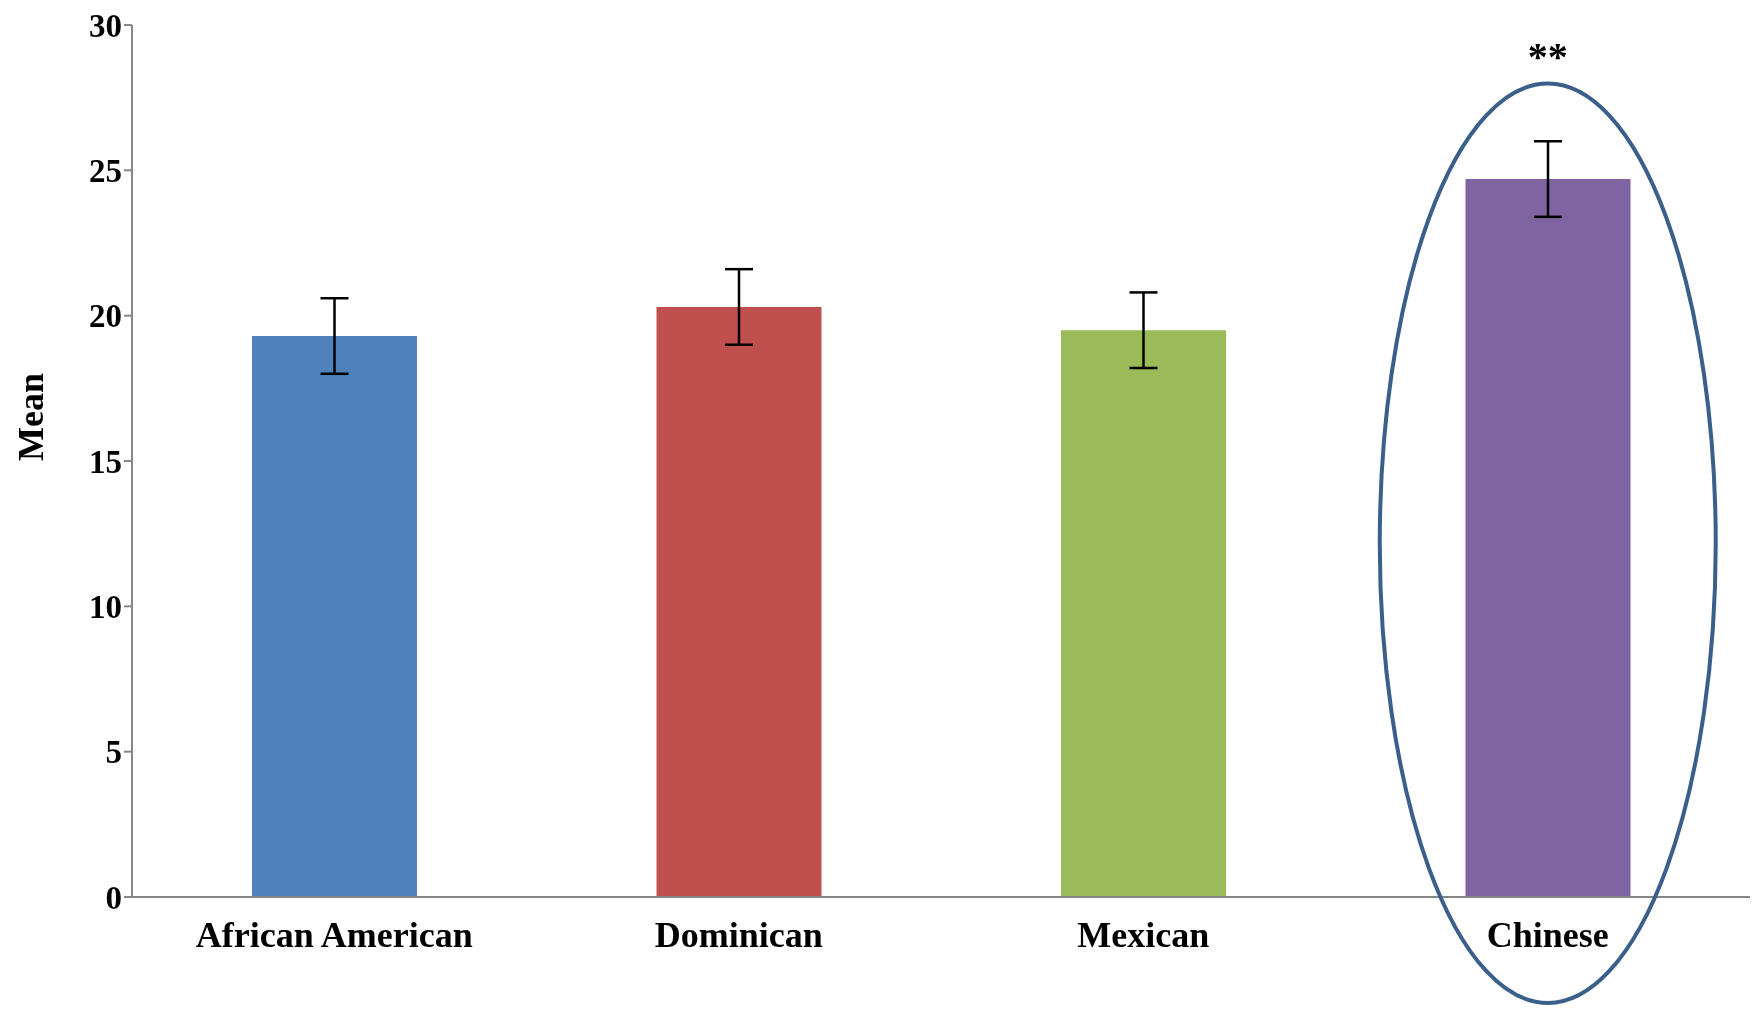  I want to click on x-tick-label: Chinese, so click(1547, 934).